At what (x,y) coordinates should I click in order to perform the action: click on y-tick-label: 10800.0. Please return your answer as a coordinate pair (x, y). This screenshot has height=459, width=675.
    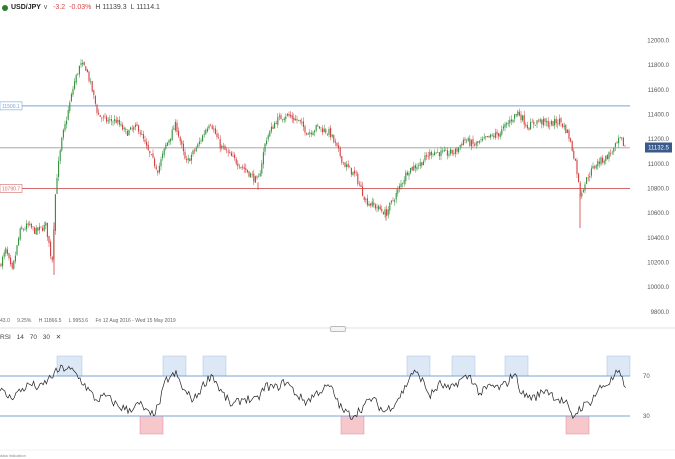
    Looking at the image, I should click on (658, 190).